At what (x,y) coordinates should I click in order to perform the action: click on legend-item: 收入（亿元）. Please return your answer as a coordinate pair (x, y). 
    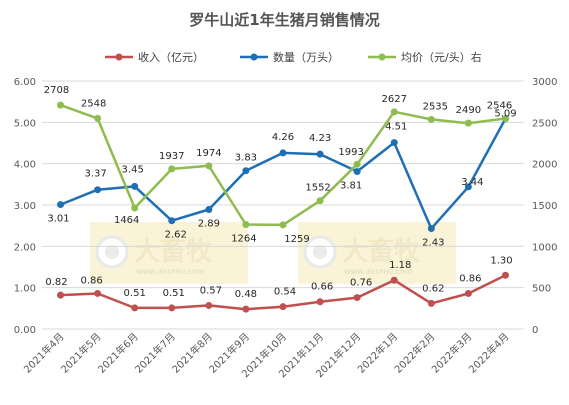
    Looking at the image, I should click on (154, 57).